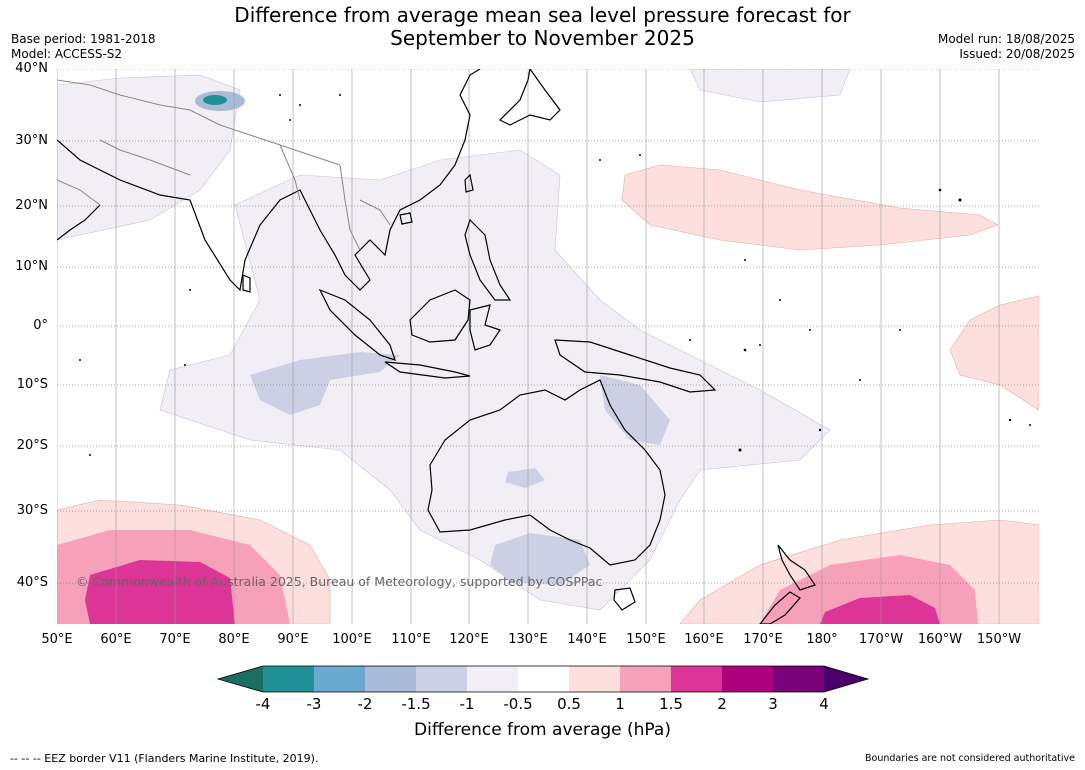 The image size is (1085, 770). I want to click on lon-label: 60°E, so click(116, 639).